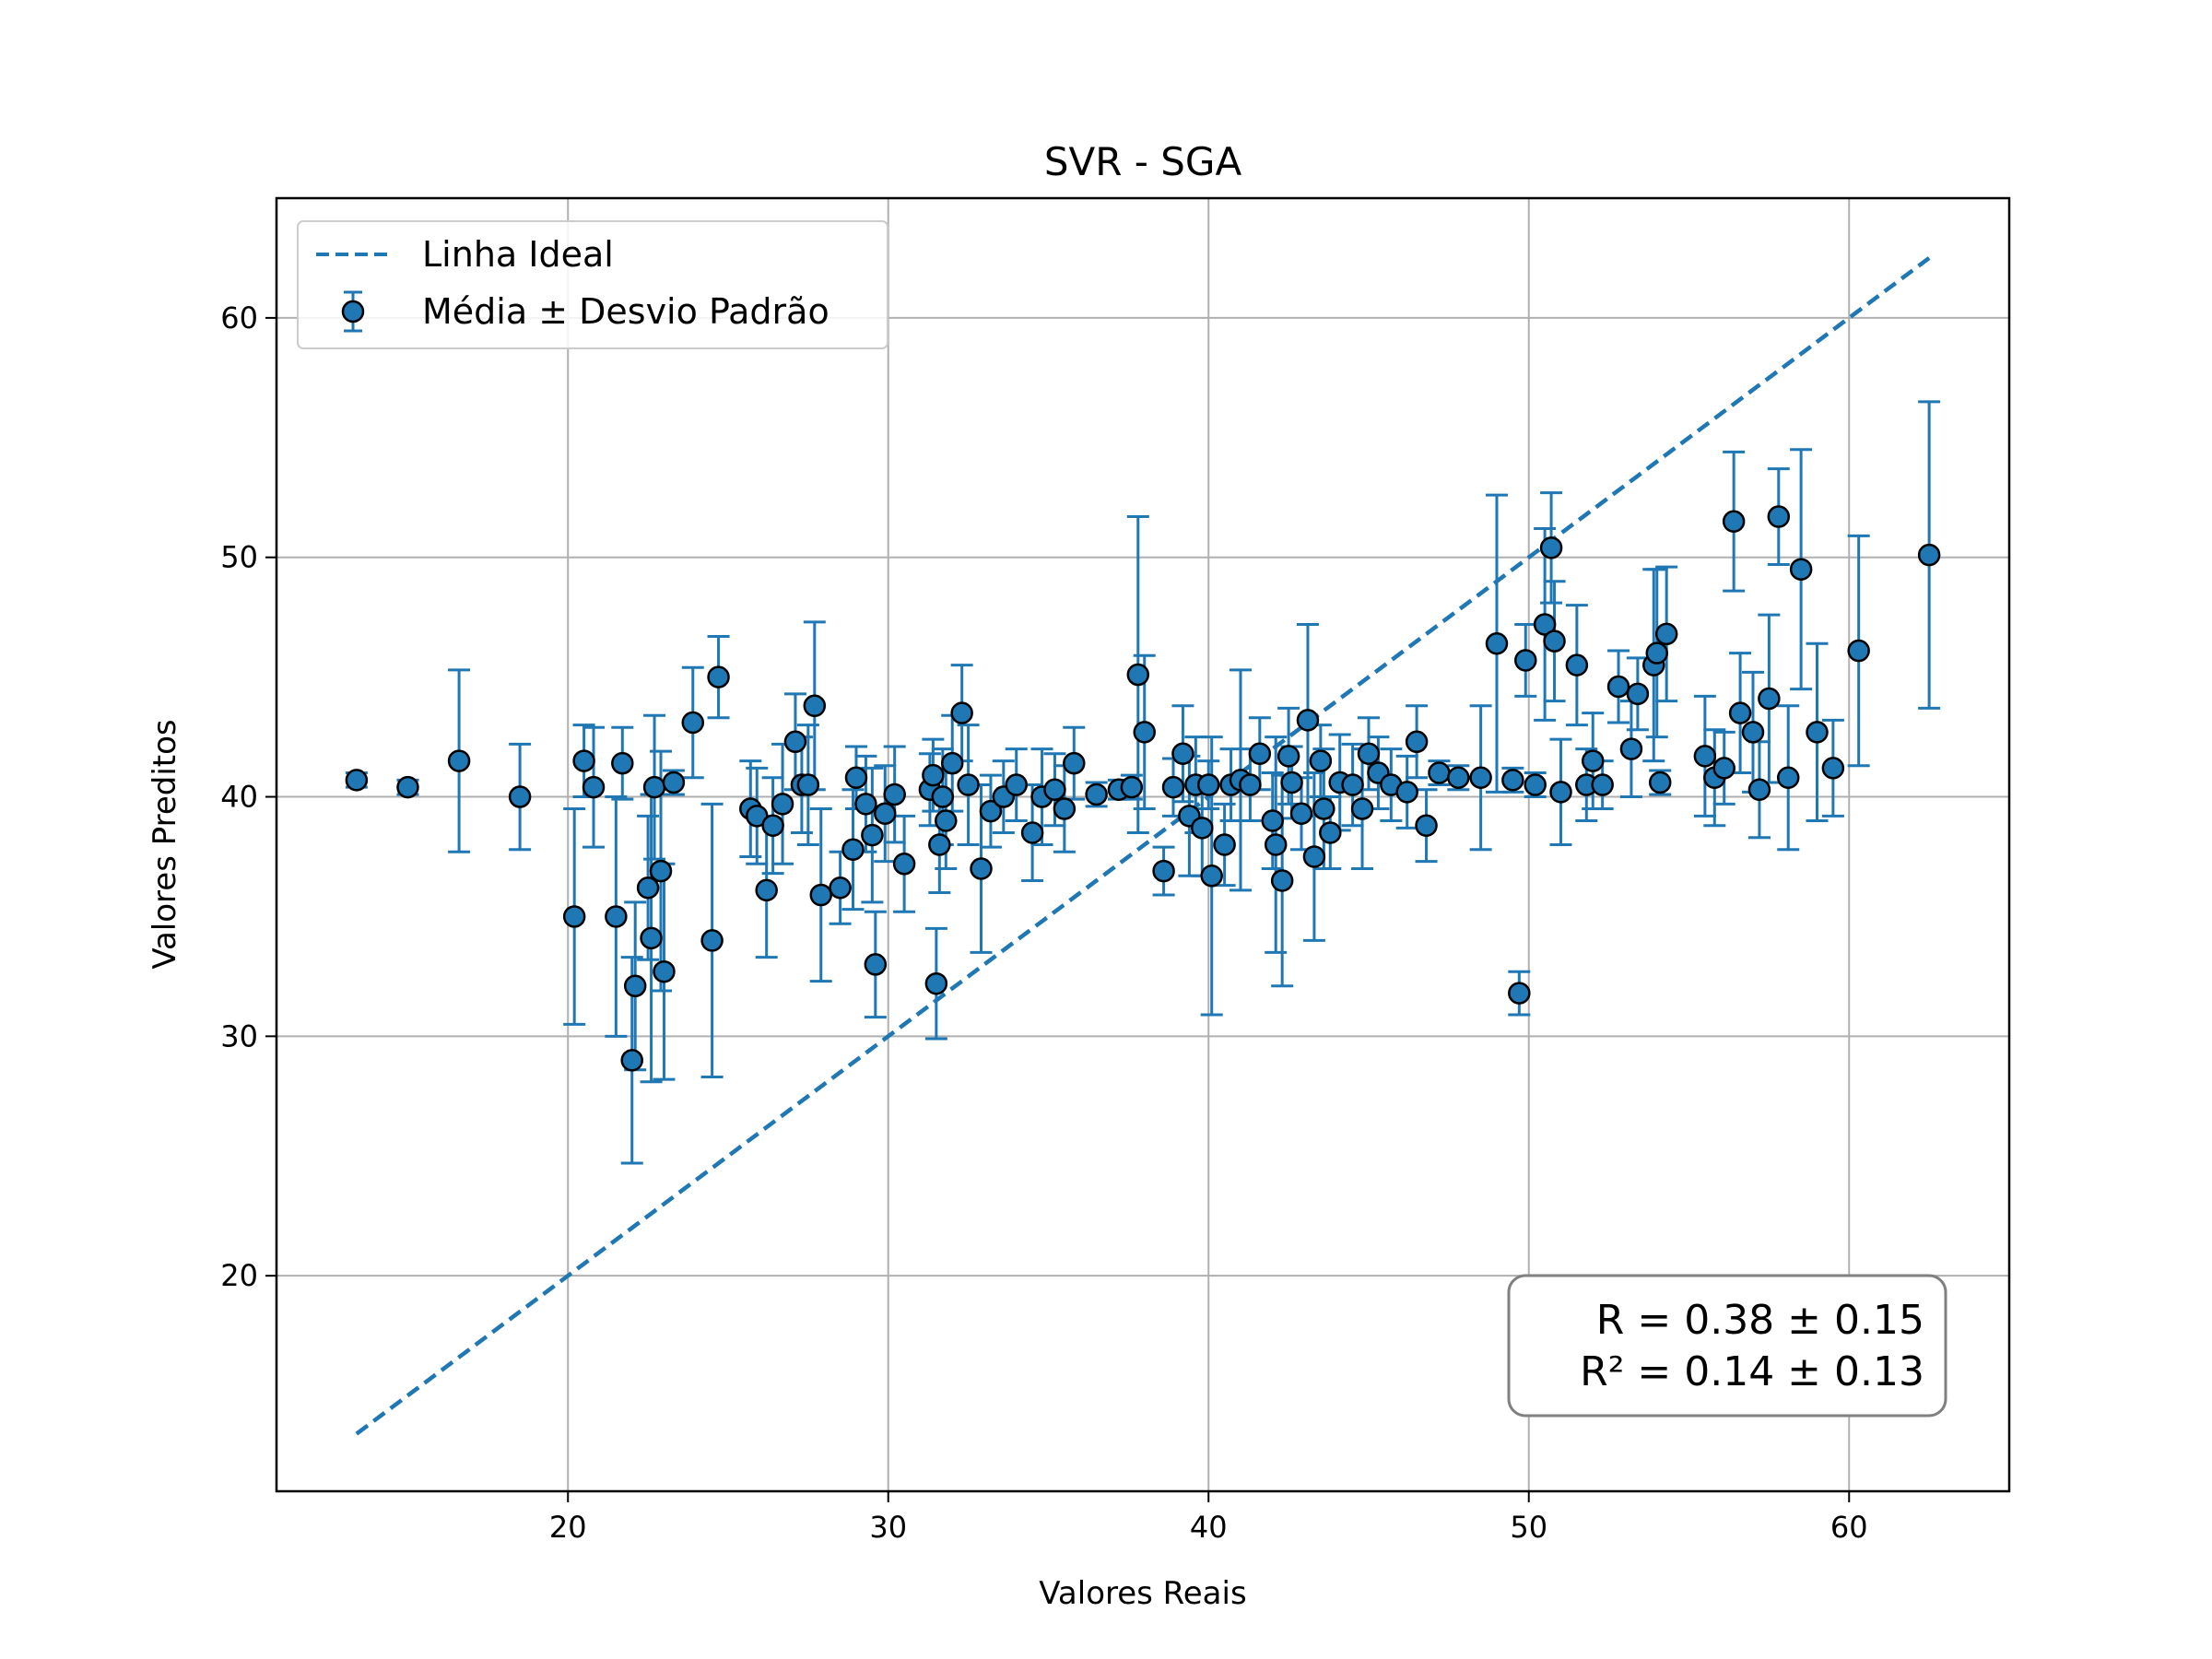  Describe the element at coordinates (1752, 1371) in the screenshot. I see `stats-r2-value: R² = 0.14 ± 0.13` at that location.